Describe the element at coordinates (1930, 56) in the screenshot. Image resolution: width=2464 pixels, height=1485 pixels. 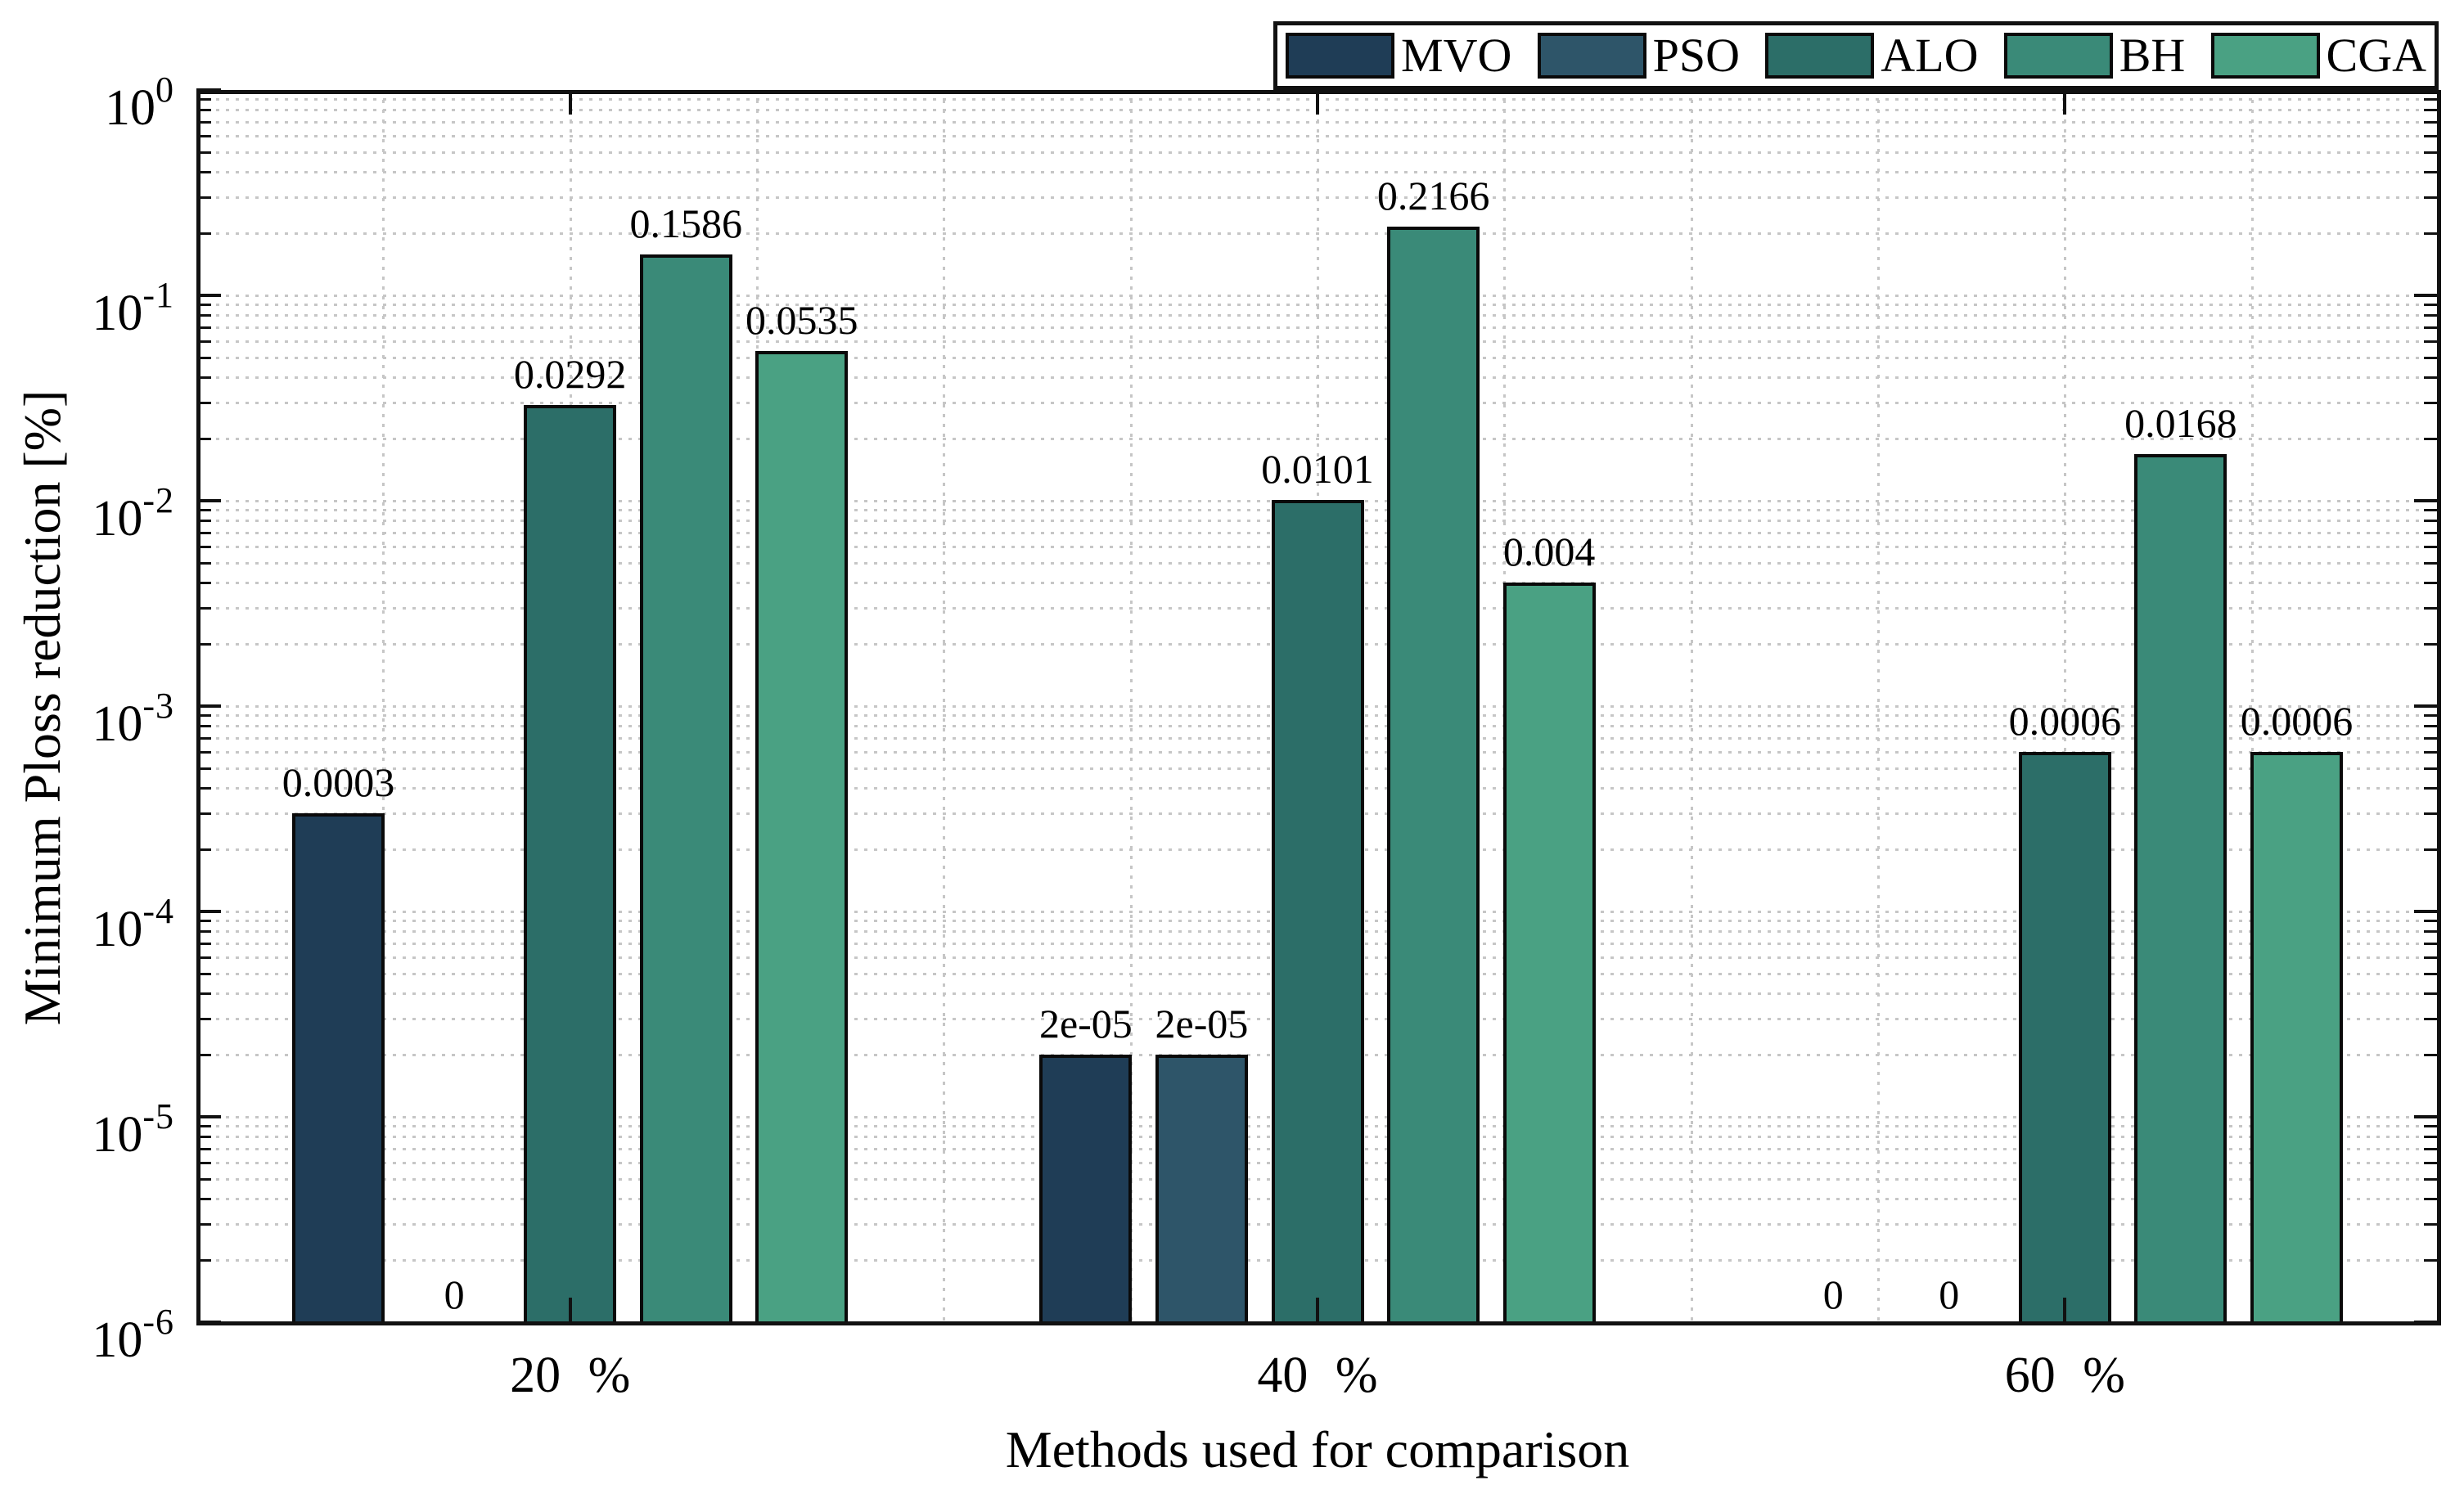
I see `legend-label: ALO` at that location.